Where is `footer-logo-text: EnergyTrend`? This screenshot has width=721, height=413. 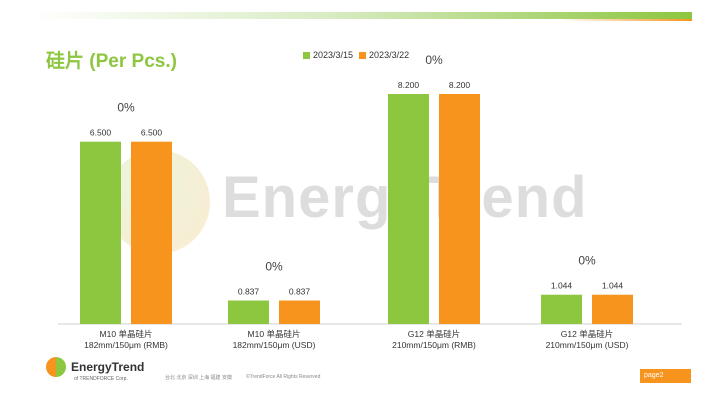
footer-logo-text: EnergyTrend is located at coordinates (108, 367).